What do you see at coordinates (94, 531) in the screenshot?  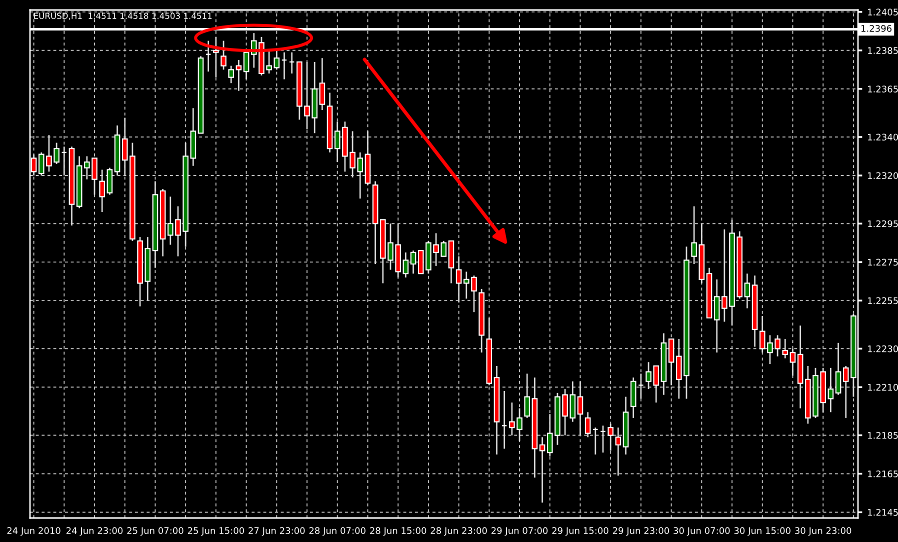 I see `x-tick-label: 24 Jun 23:00` at bounding box center [94, 531].